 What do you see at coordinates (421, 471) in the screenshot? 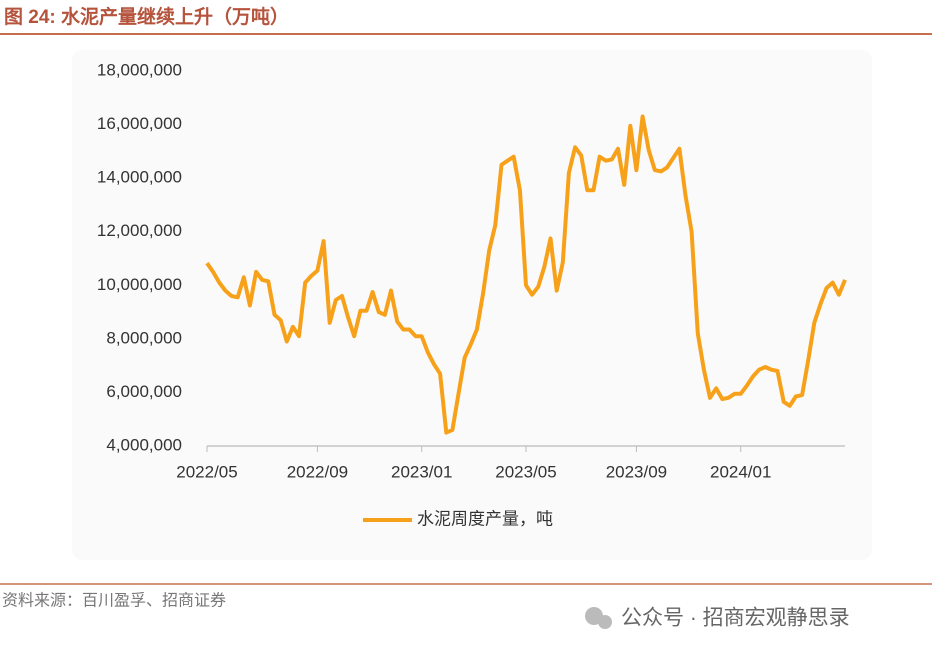
I see `x-tick-label: 2023/01` at bounding box center [421, 471].